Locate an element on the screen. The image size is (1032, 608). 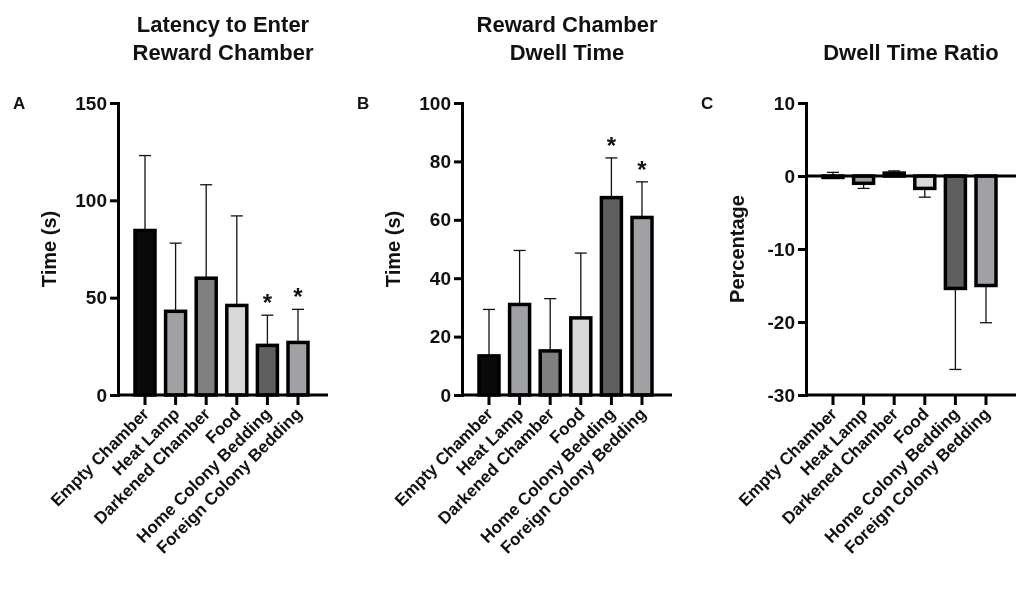
y-tick-label: -20 is located at coordinates (781, 322).